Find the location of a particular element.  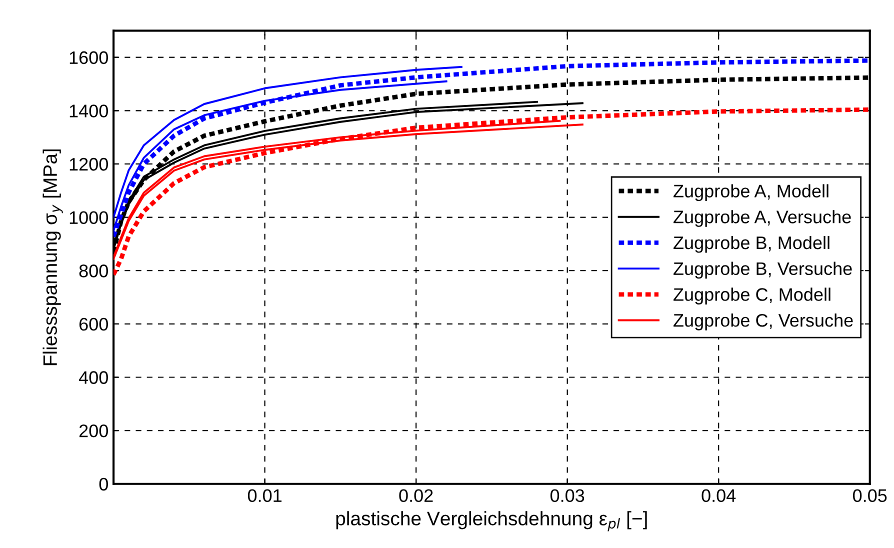

y-tick-label: 1200 is located at coordinates (89, 164).